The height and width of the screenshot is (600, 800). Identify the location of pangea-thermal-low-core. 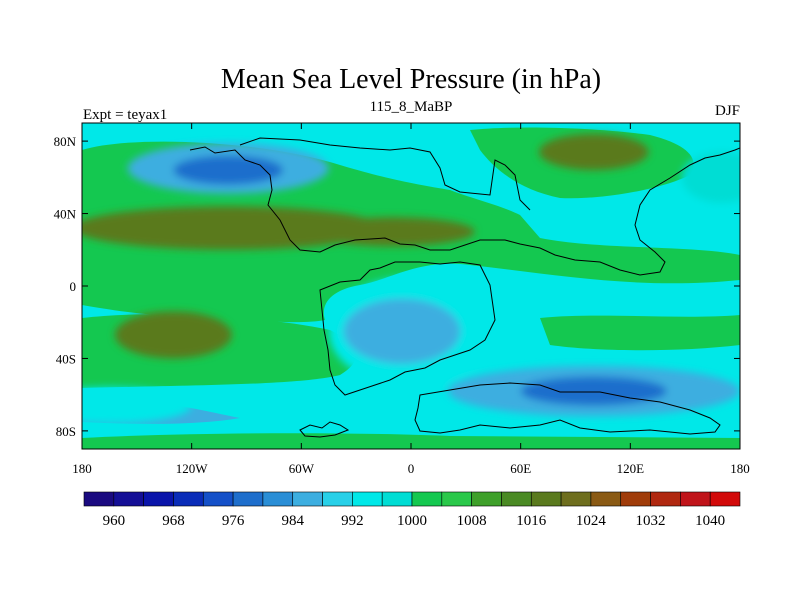
(402, 331).